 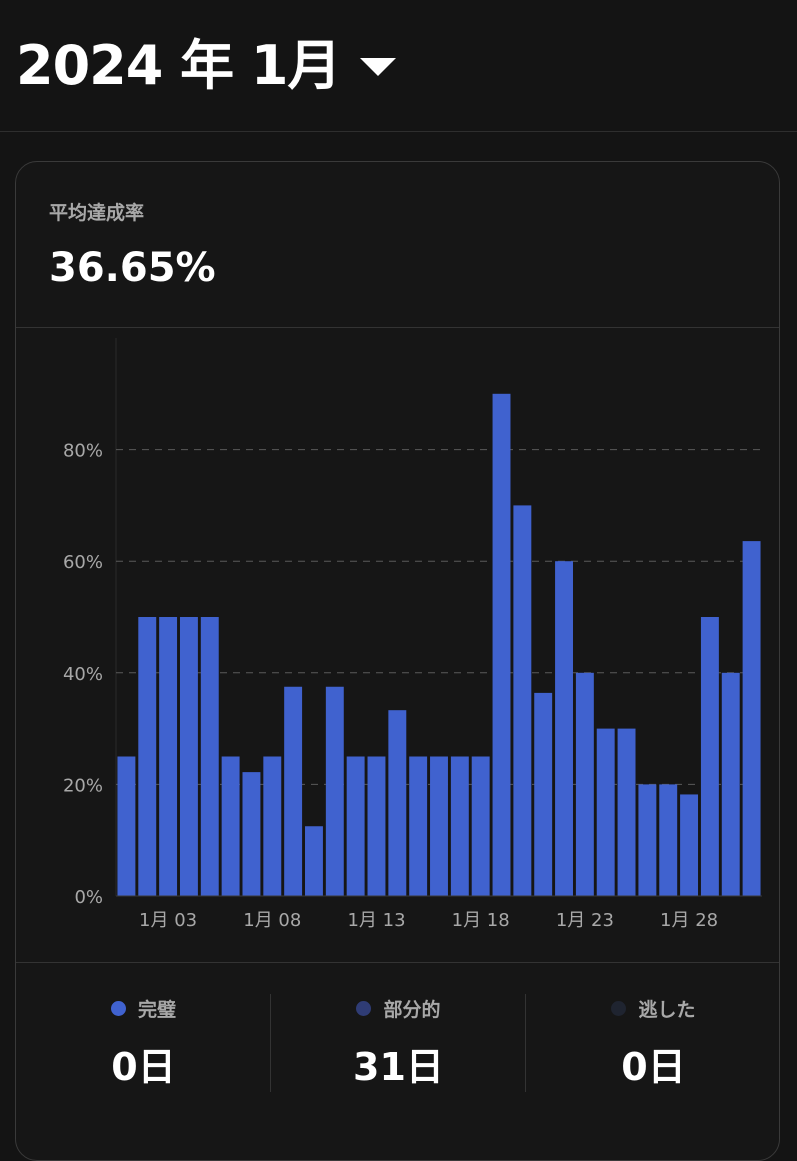 I want to click on legend: 完璧 0日 部分的 31日 逃した 0日, so click(x=398, y=1039).